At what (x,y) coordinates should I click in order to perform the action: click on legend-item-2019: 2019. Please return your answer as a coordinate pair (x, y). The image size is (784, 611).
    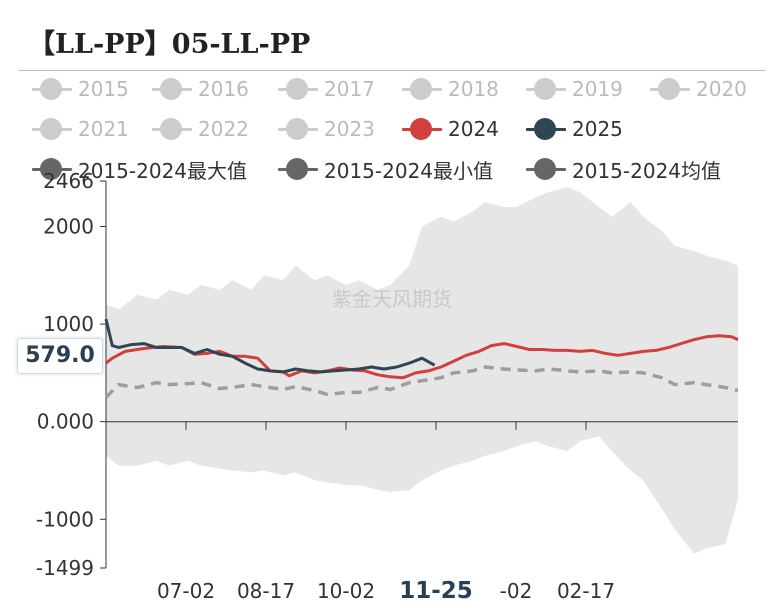
    Looking at the image, I should click on (573, 89).